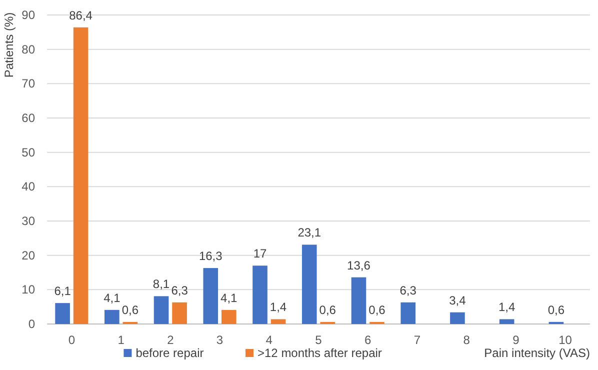 The image size is (598, 370). Describe the element at coordinates (29, 221) in the screenshot. I see `y-tick-label: 30` at that location.